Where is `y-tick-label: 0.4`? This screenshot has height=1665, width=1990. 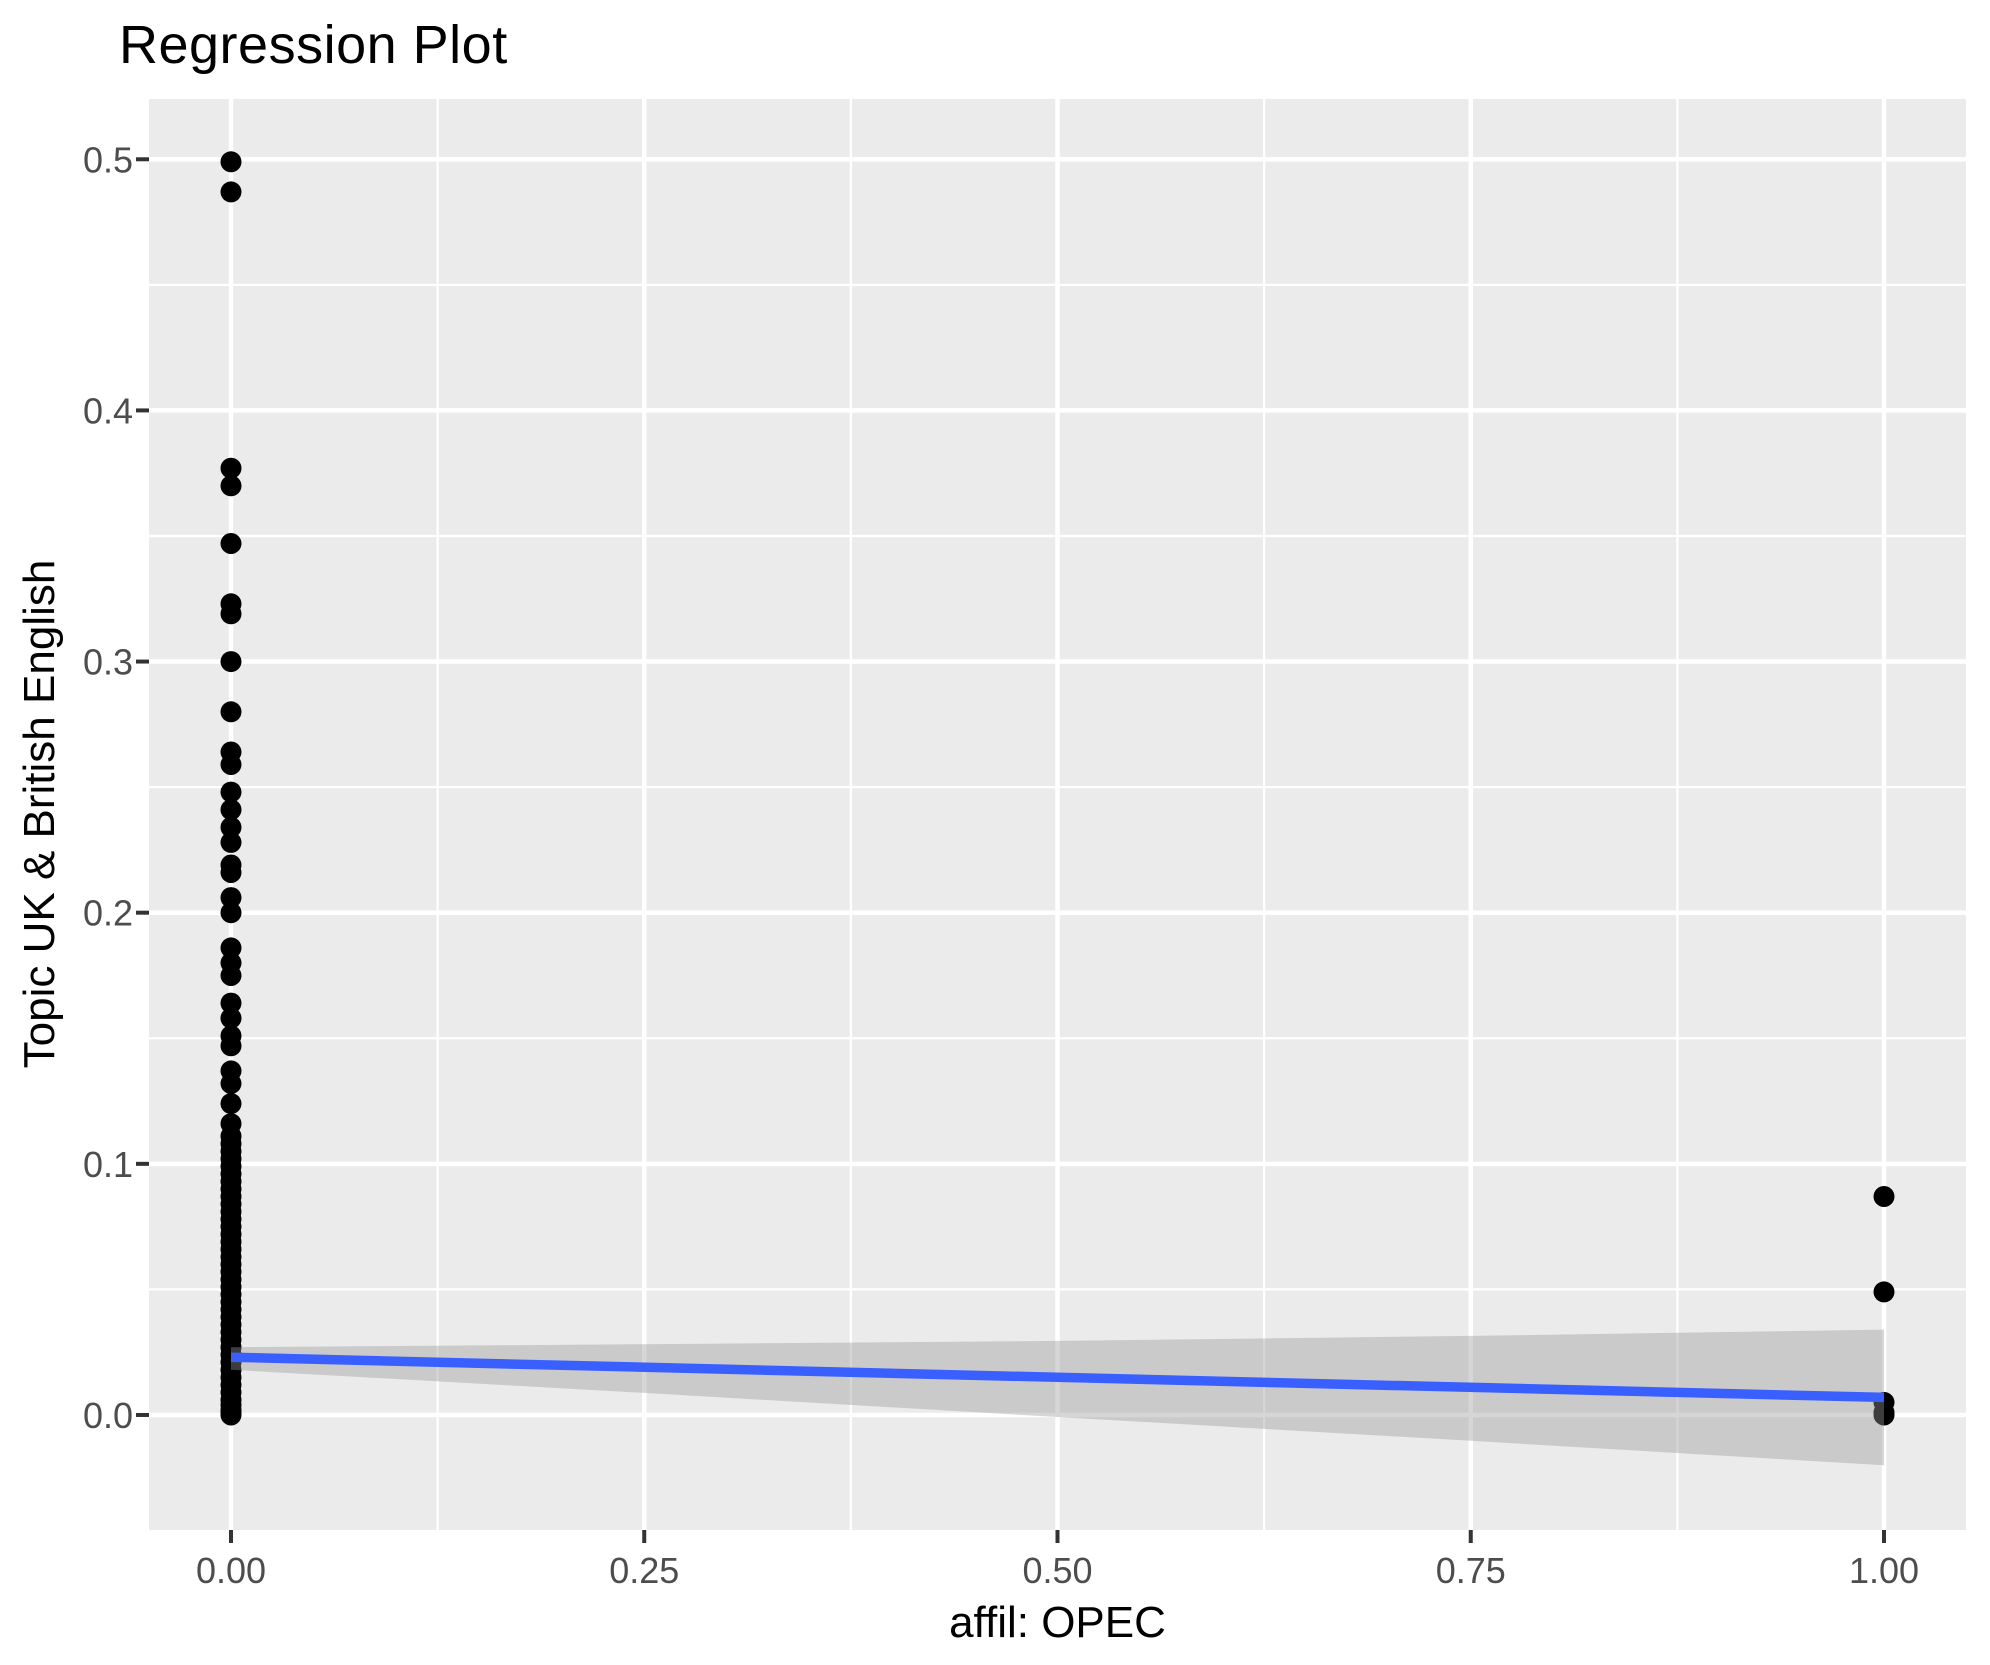
y-tick-label: 0.4 is located at coordinates (108, 410).